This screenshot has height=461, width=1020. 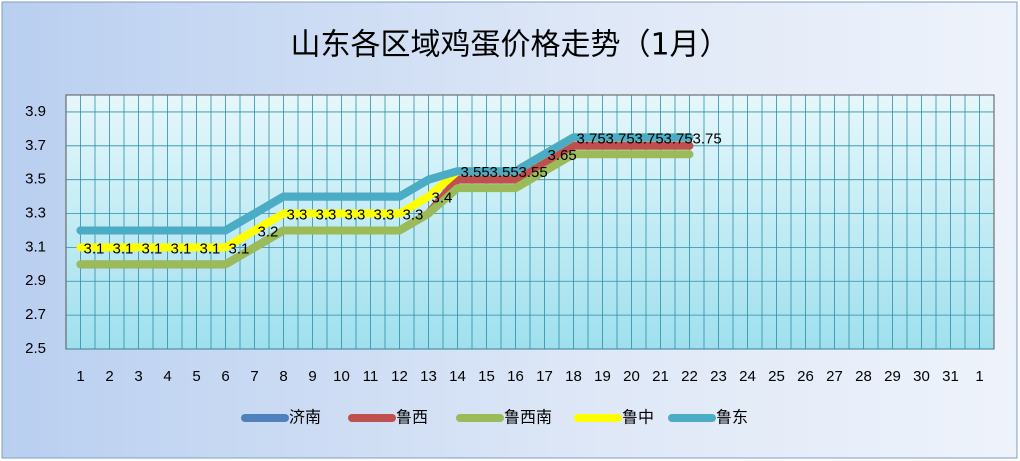 What do you see at coordinates (660, 376) in the screenshot?
I see `x-tick-label: 21` at bounding box center [660, 376].